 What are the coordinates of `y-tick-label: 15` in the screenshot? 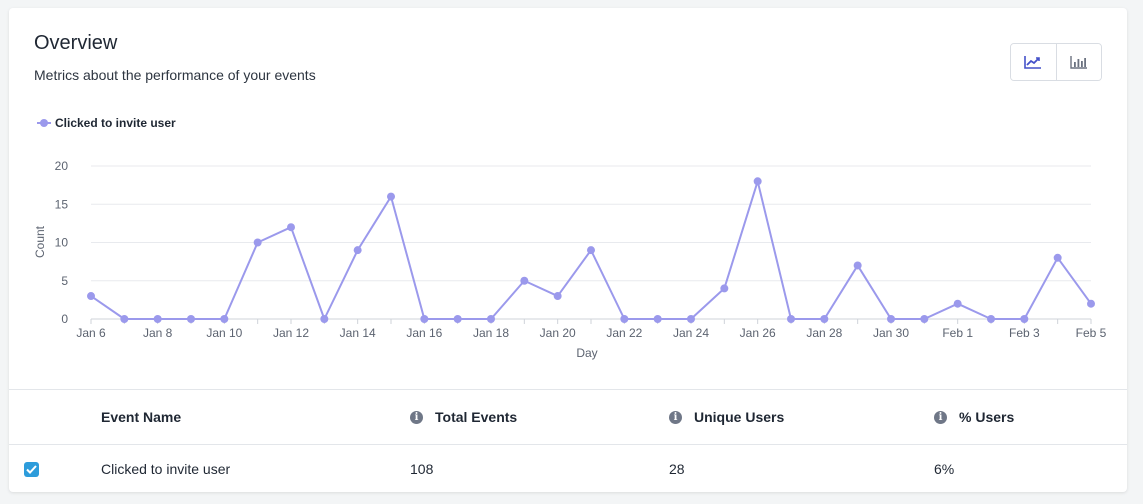 It's located at (62, 204).